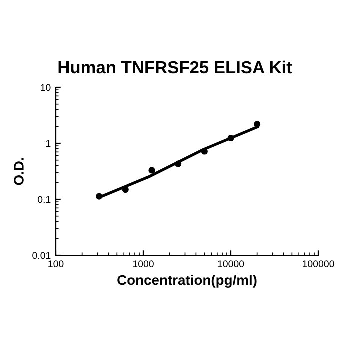 This screenshot has width=350, height=350. What do you see at coordinates (143, 264) in the screenshot?
I see `x-tick-label: 1000` at bounding box center [143, 264].